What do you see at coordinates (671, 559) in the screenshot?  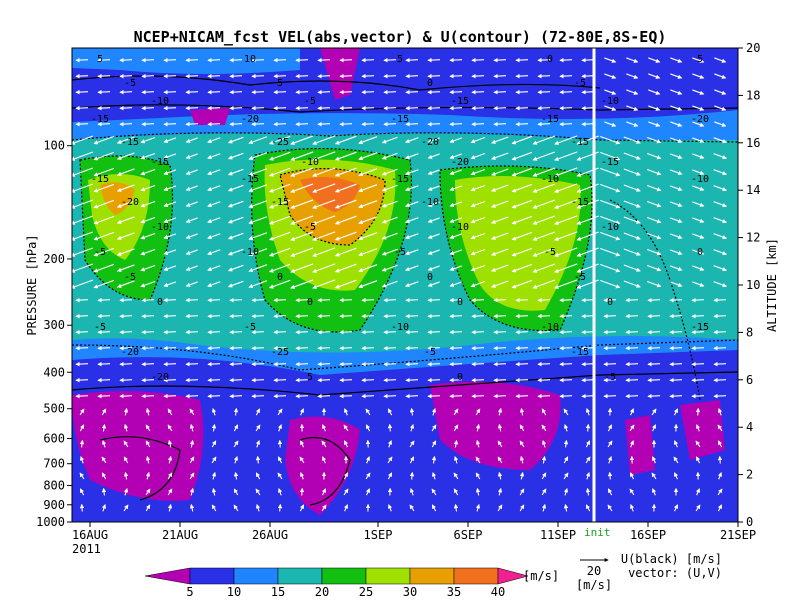 I see `contour-legend-u: U(black) [m/s]` at bounding box center [671, 559].